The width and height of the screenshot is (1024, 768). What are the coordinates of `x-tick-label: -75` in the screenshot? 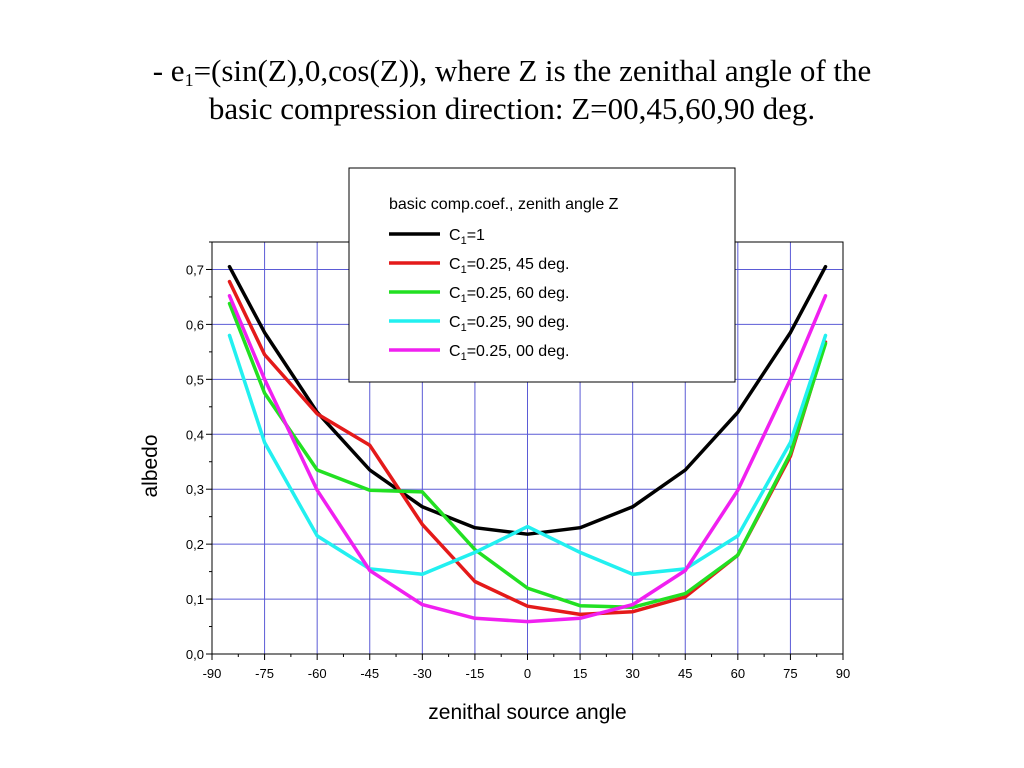 It's located at (264, 673).